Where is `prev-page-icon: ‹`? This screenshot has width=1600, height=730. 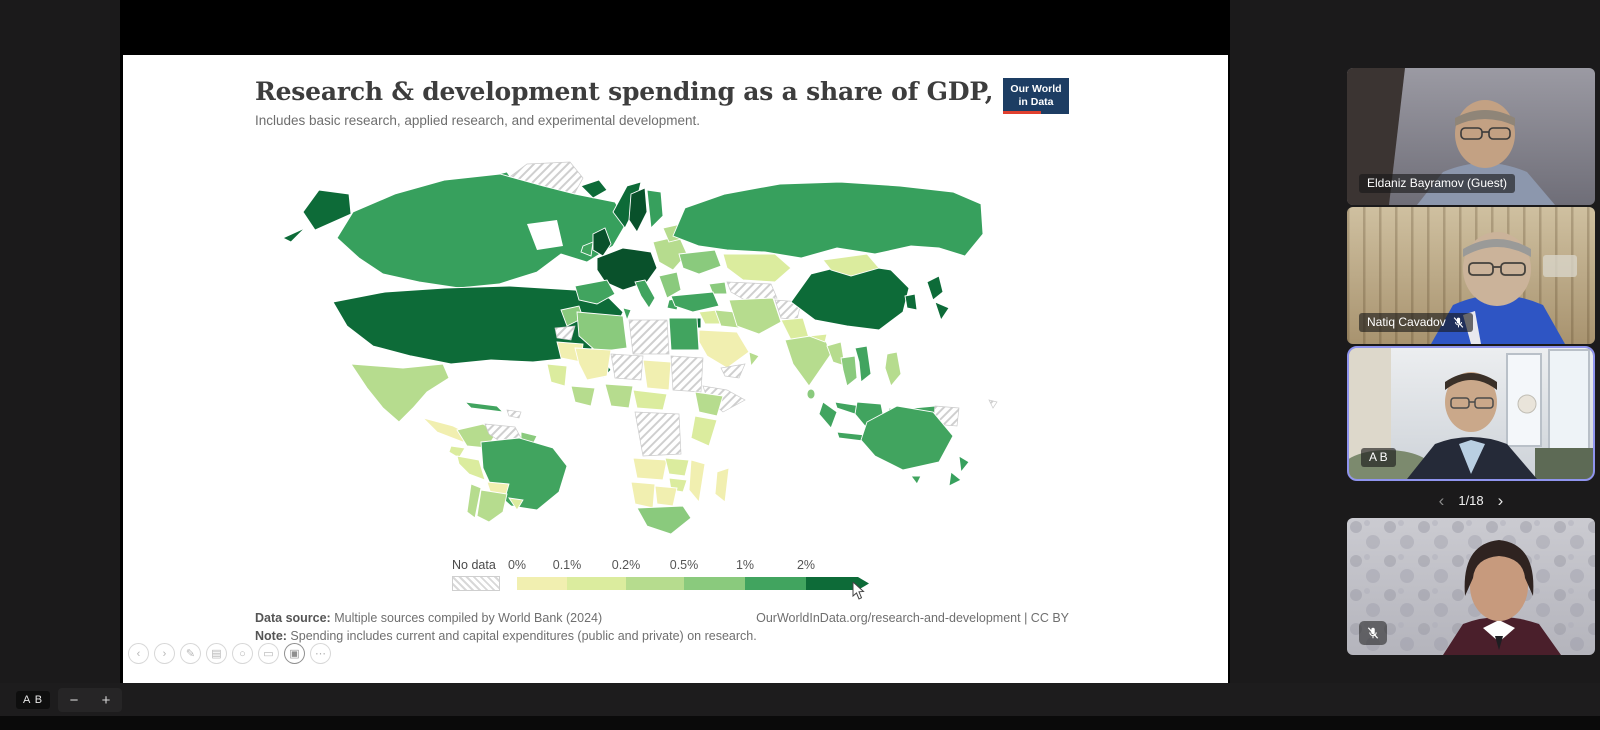 prev-page-icon: ‹ is located at coordinates (1441, 500).